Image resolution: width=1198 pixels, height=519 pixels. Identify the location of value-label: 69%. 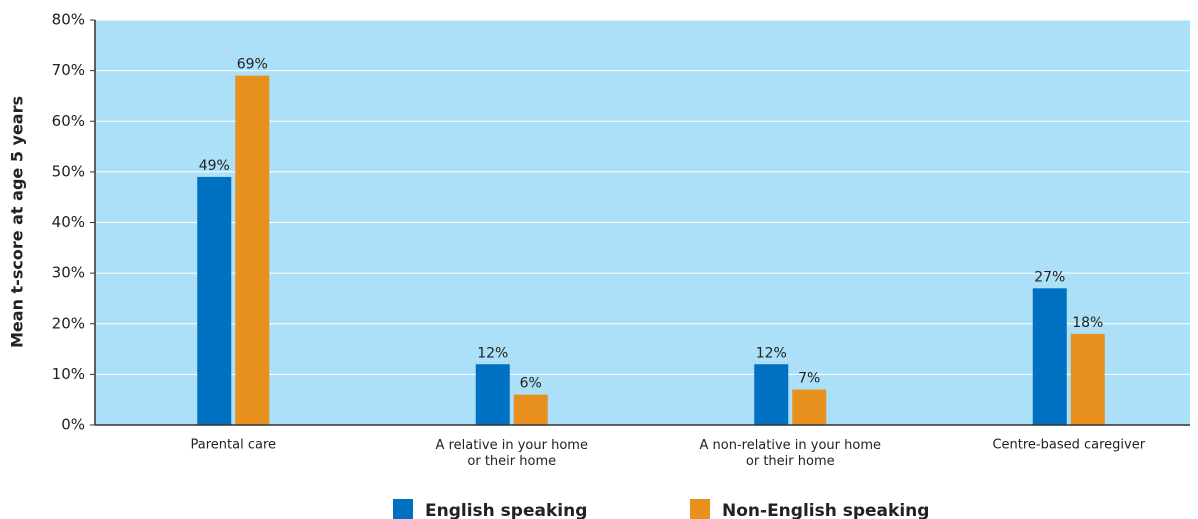
(252, 65).